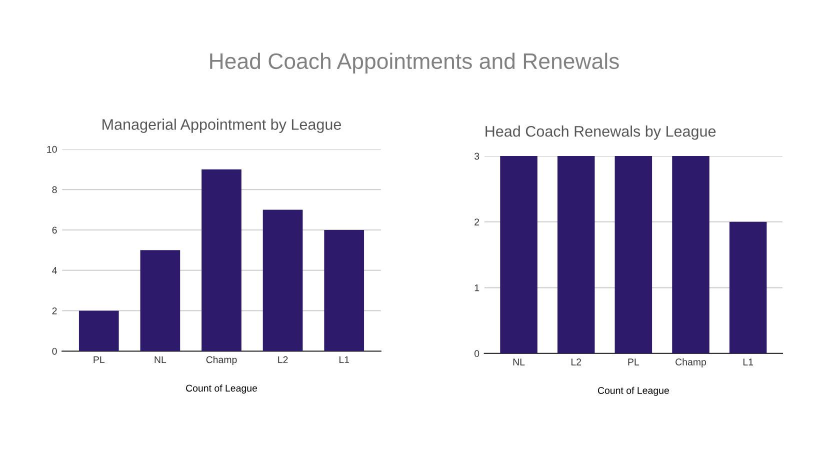 The height and width of the screenshot is (459, 828). Describe the element at coordinates (222, 125) in the screenshot. I see `chart-title: Managerial Appointment by League` at that location.